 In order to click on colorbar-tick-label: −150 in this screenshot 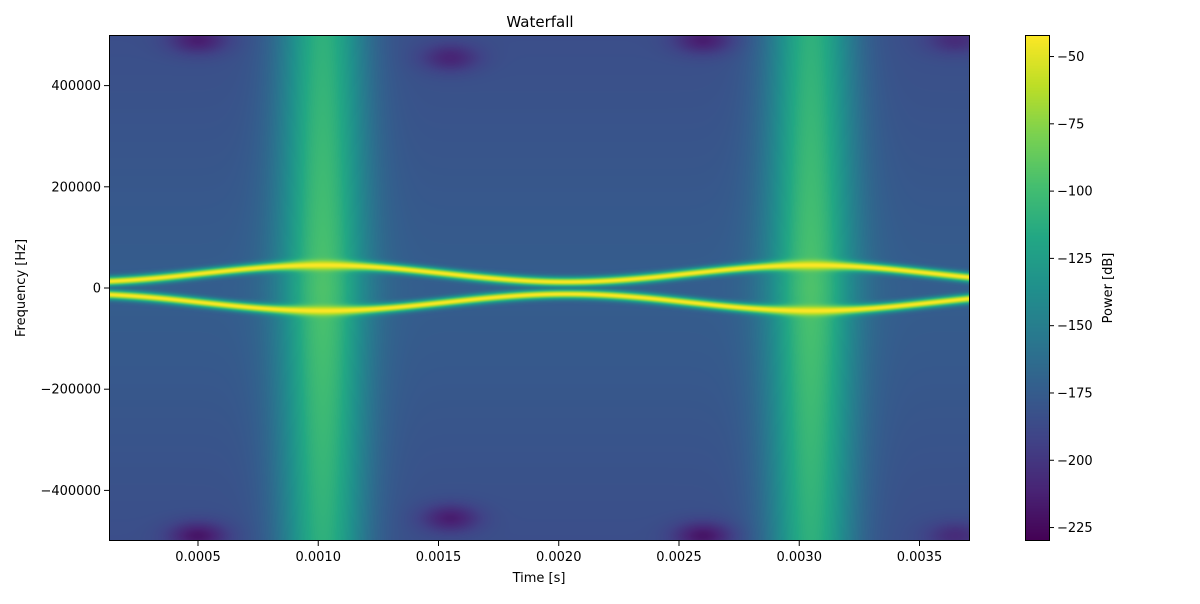, I will do `click(1075, 326)`.